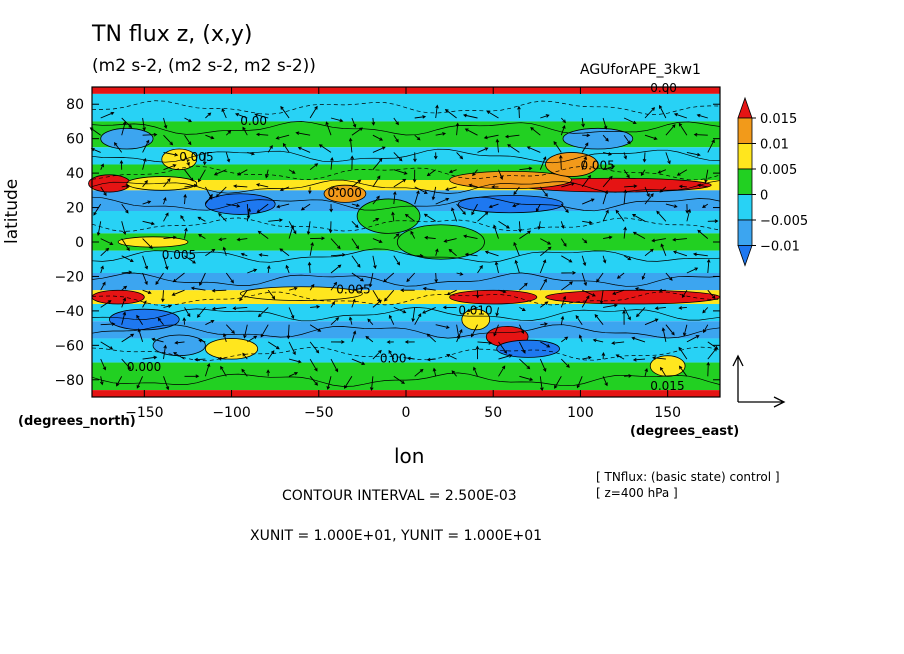 This screenshot has height=654, width=904. I want to click on x-axis-unit: (degrees_east), so click(685, 431).